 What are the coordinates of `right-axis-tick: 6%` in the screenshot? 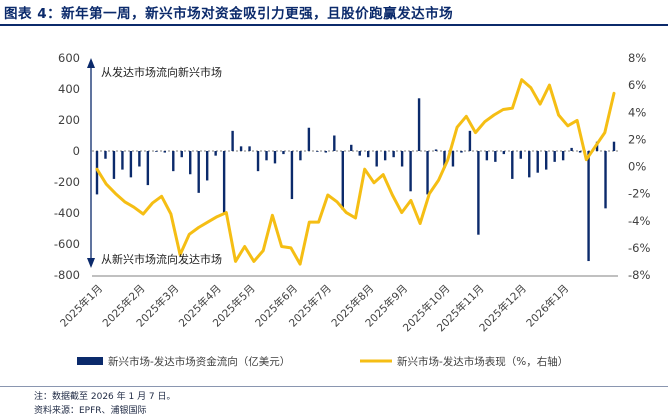 It's located at (637, 85).